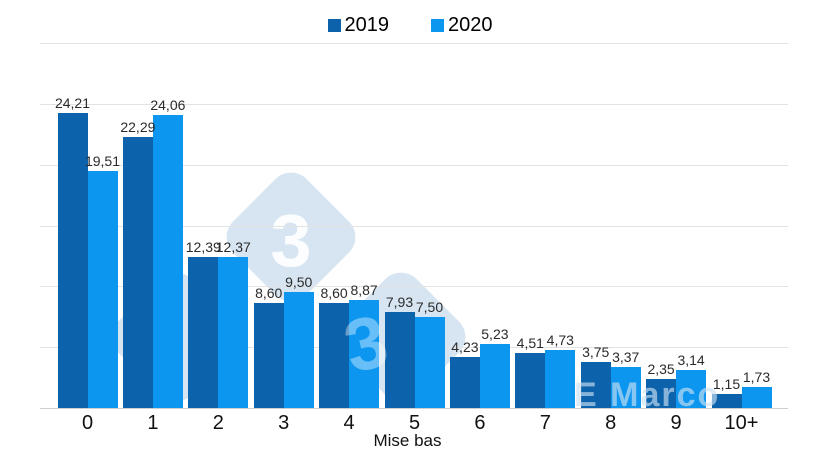 The image size is (820, 462). What do you see at coordinates (410, 25) in the screenshot?
I see `legend: 2019 2020` at bounding box center [410, 25].